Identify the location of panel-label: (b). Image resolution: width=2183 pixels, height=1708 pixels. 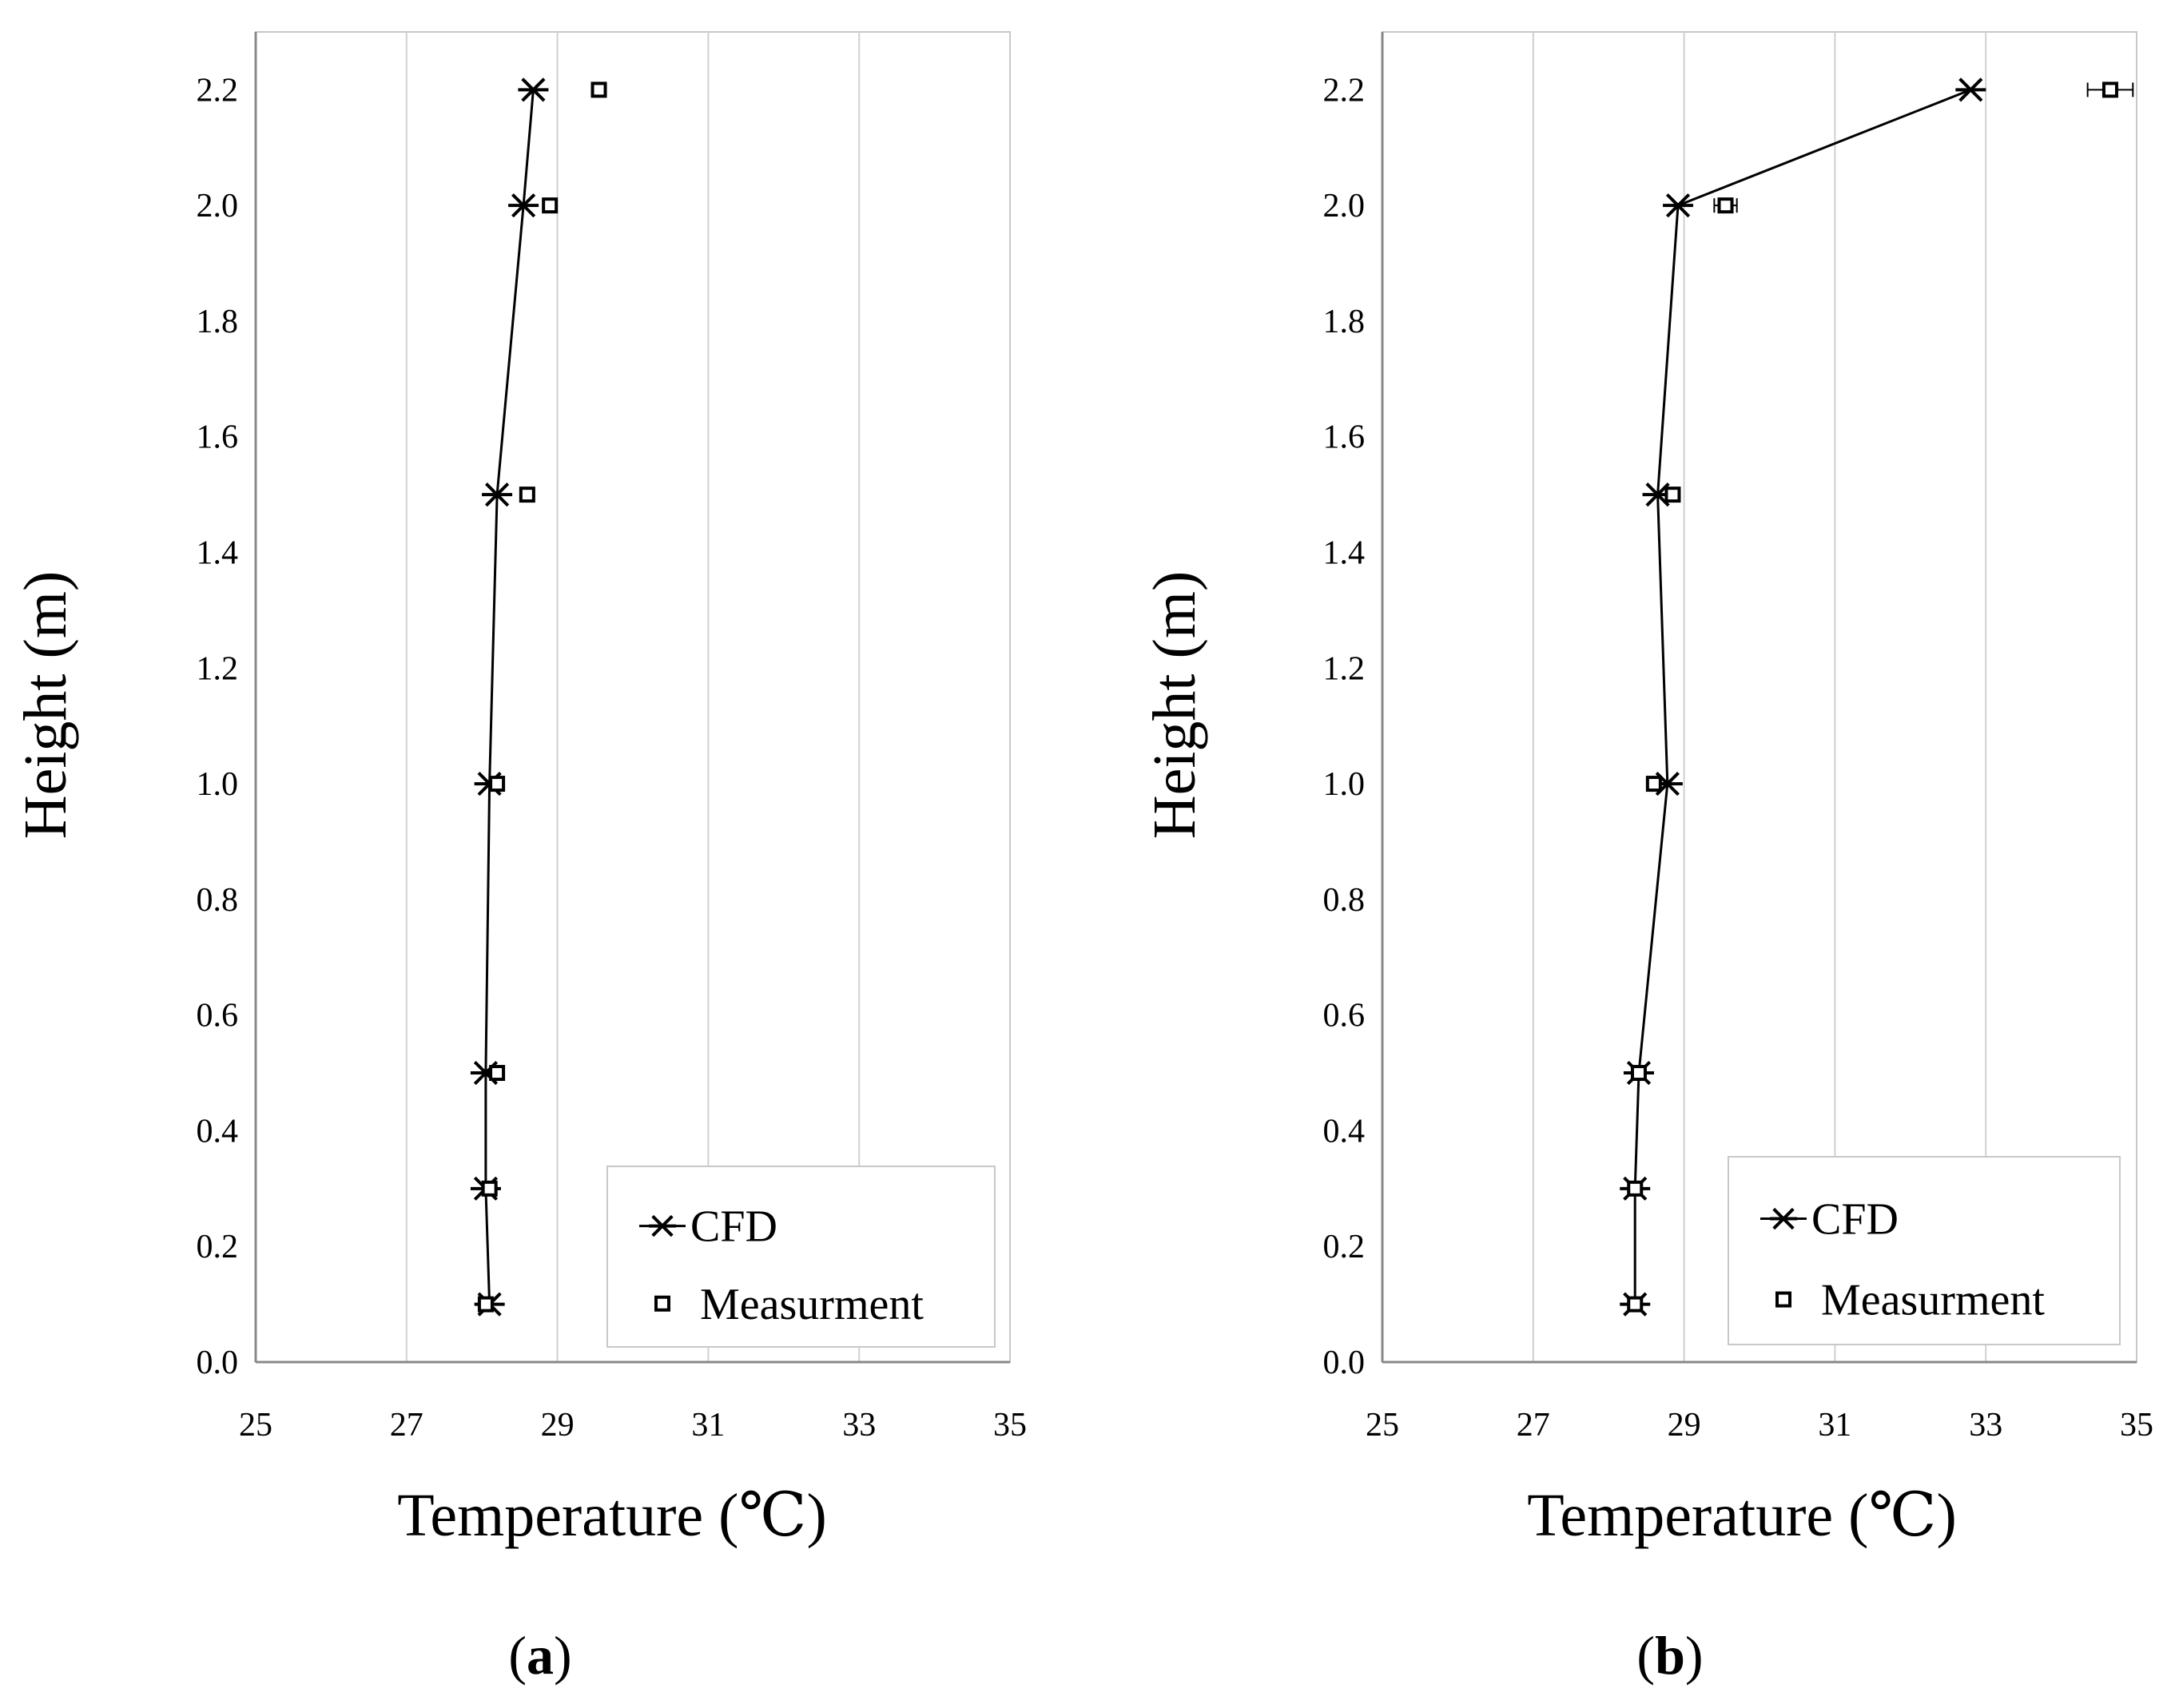
(1669, 1655).